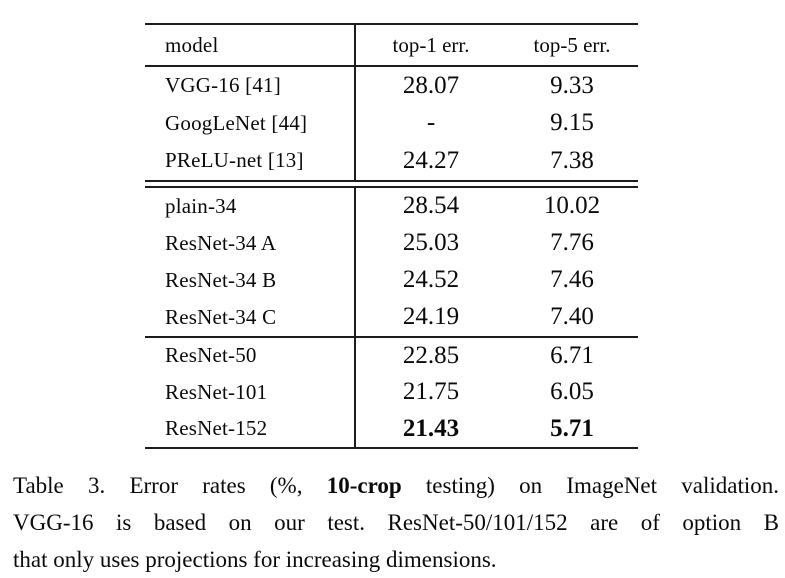 Image resolution: width=785 pixels, height=578 pixels. I want to click on cell-top1-err: 24.52, so click(431, 279).